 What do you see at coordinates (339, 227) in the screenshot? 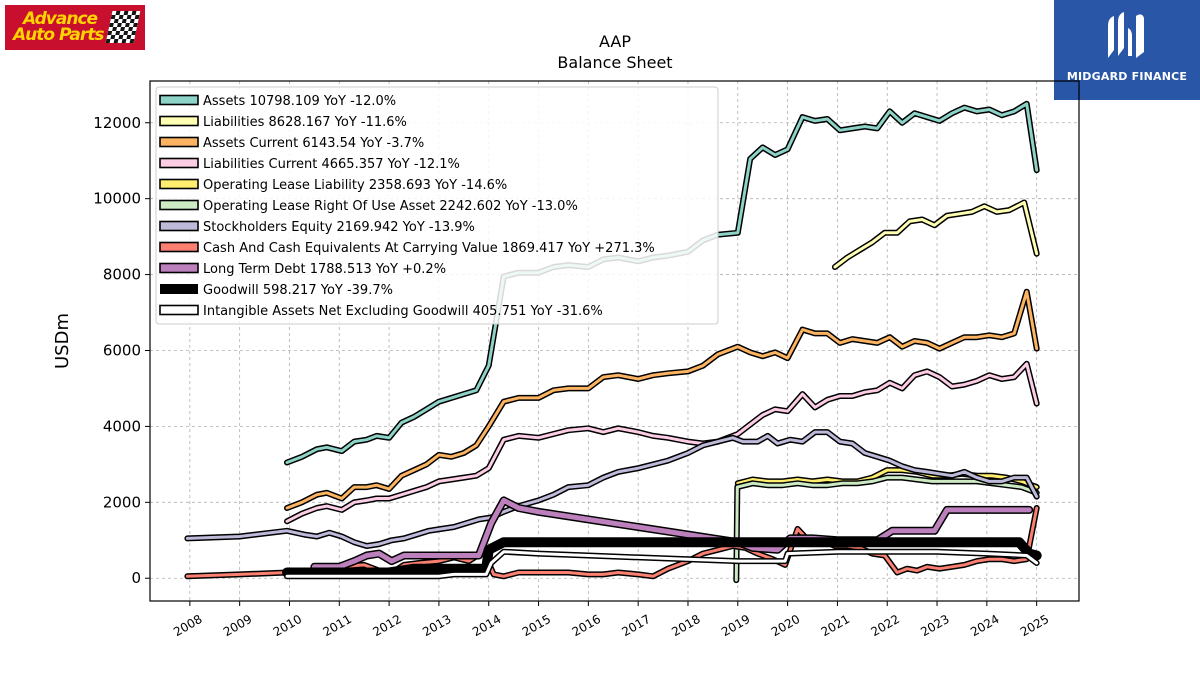
I see `legend-label-stockholders-equity: Stockholders Equity 2169.942 YoY -13.9%` at bounding box center [339, 227].